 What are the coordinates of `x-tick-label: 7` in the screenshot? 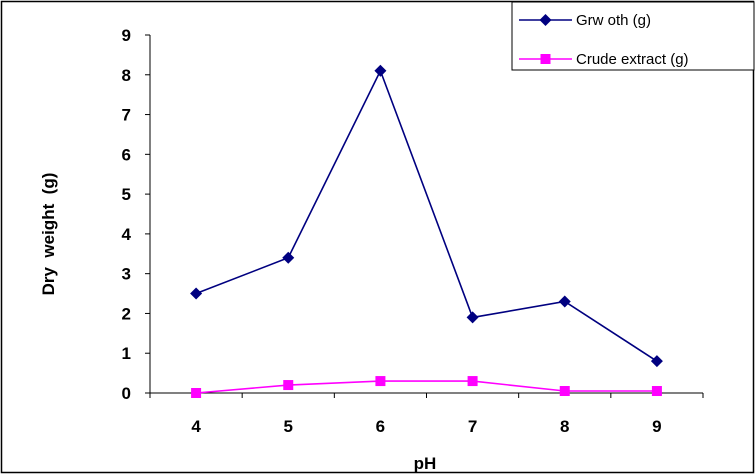 It's located at (472, 426).